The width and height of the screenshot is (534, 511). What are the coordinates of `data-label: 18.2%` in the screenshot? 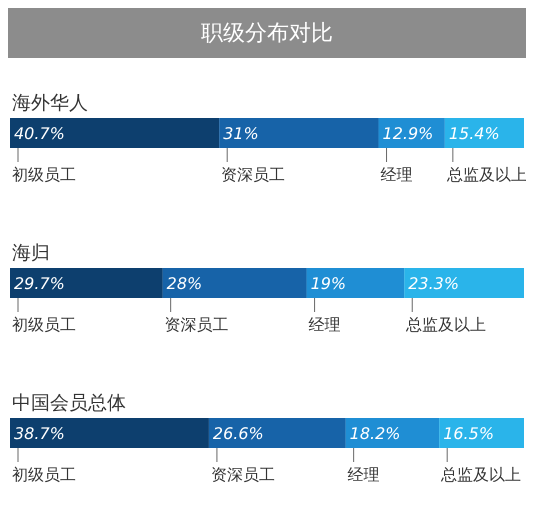 It's located at (375, 433).